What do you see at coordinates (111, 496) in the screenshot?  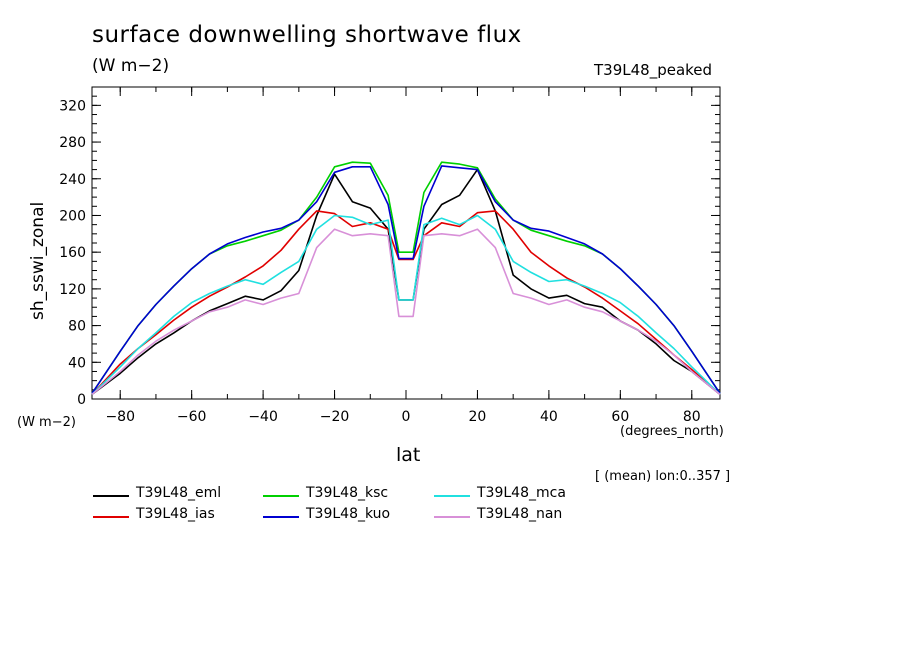 I see `legend-swatch-T39L48_eml` at bounding box center [111, 496].